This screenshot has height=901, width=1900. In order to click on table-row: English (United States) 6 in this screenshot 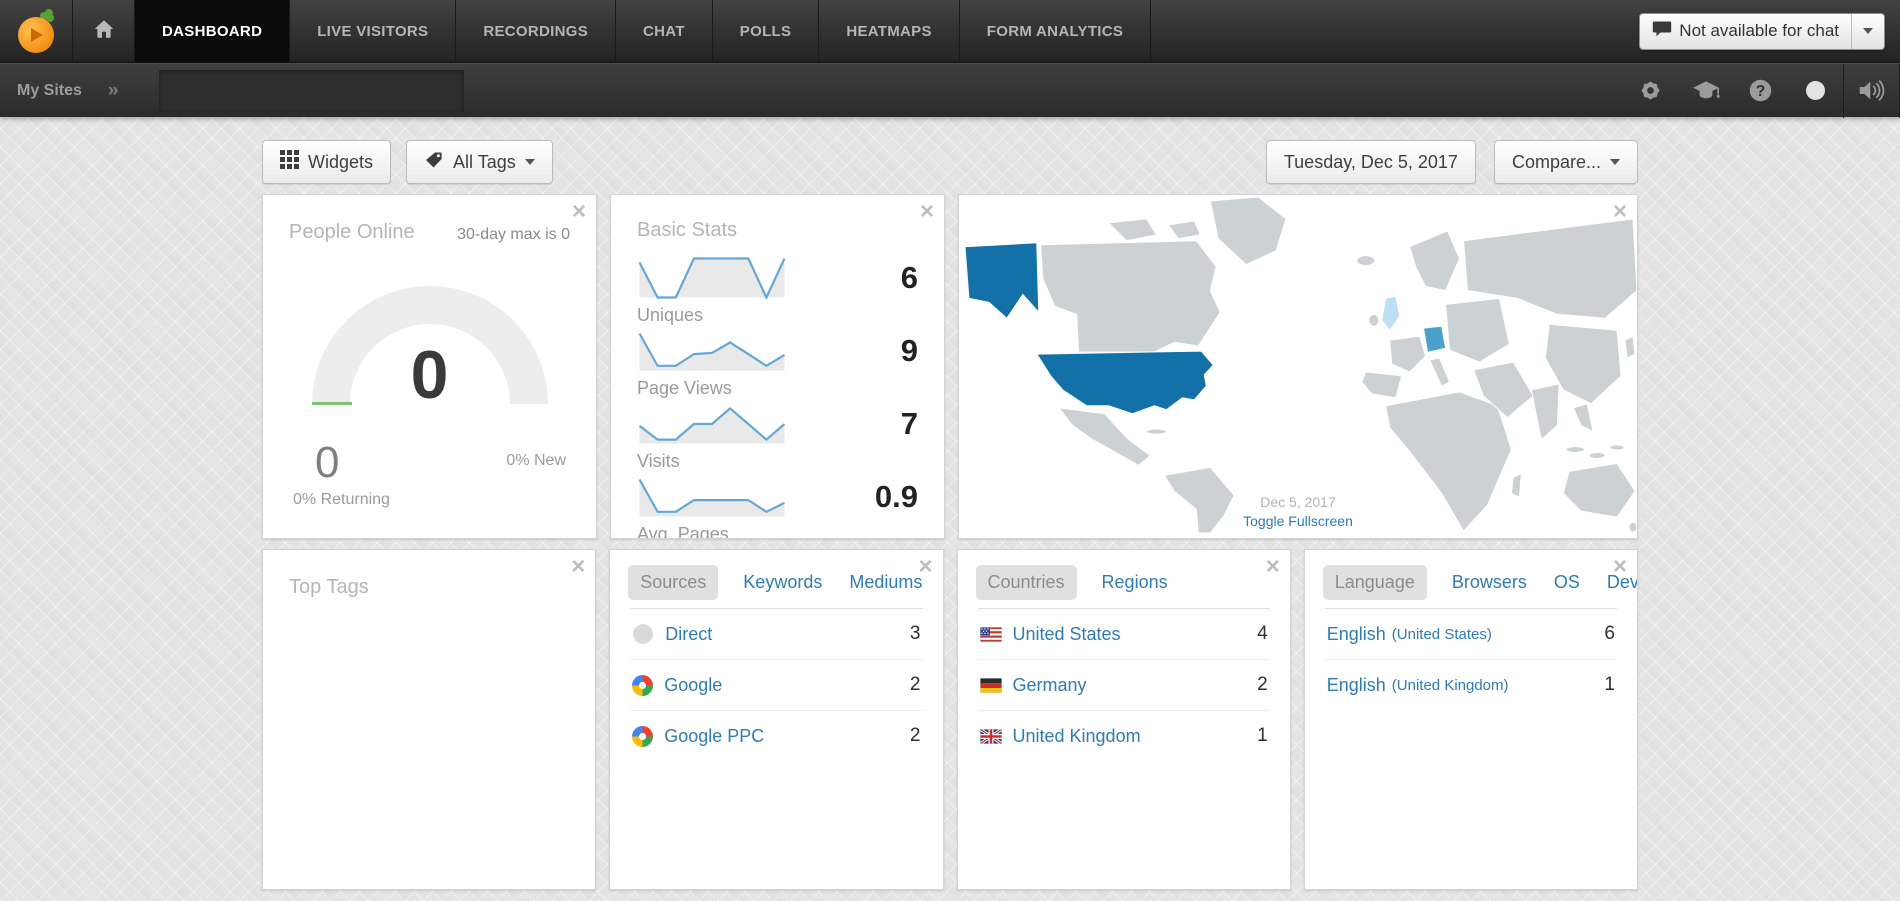, I will do `click(1470, 634)`.